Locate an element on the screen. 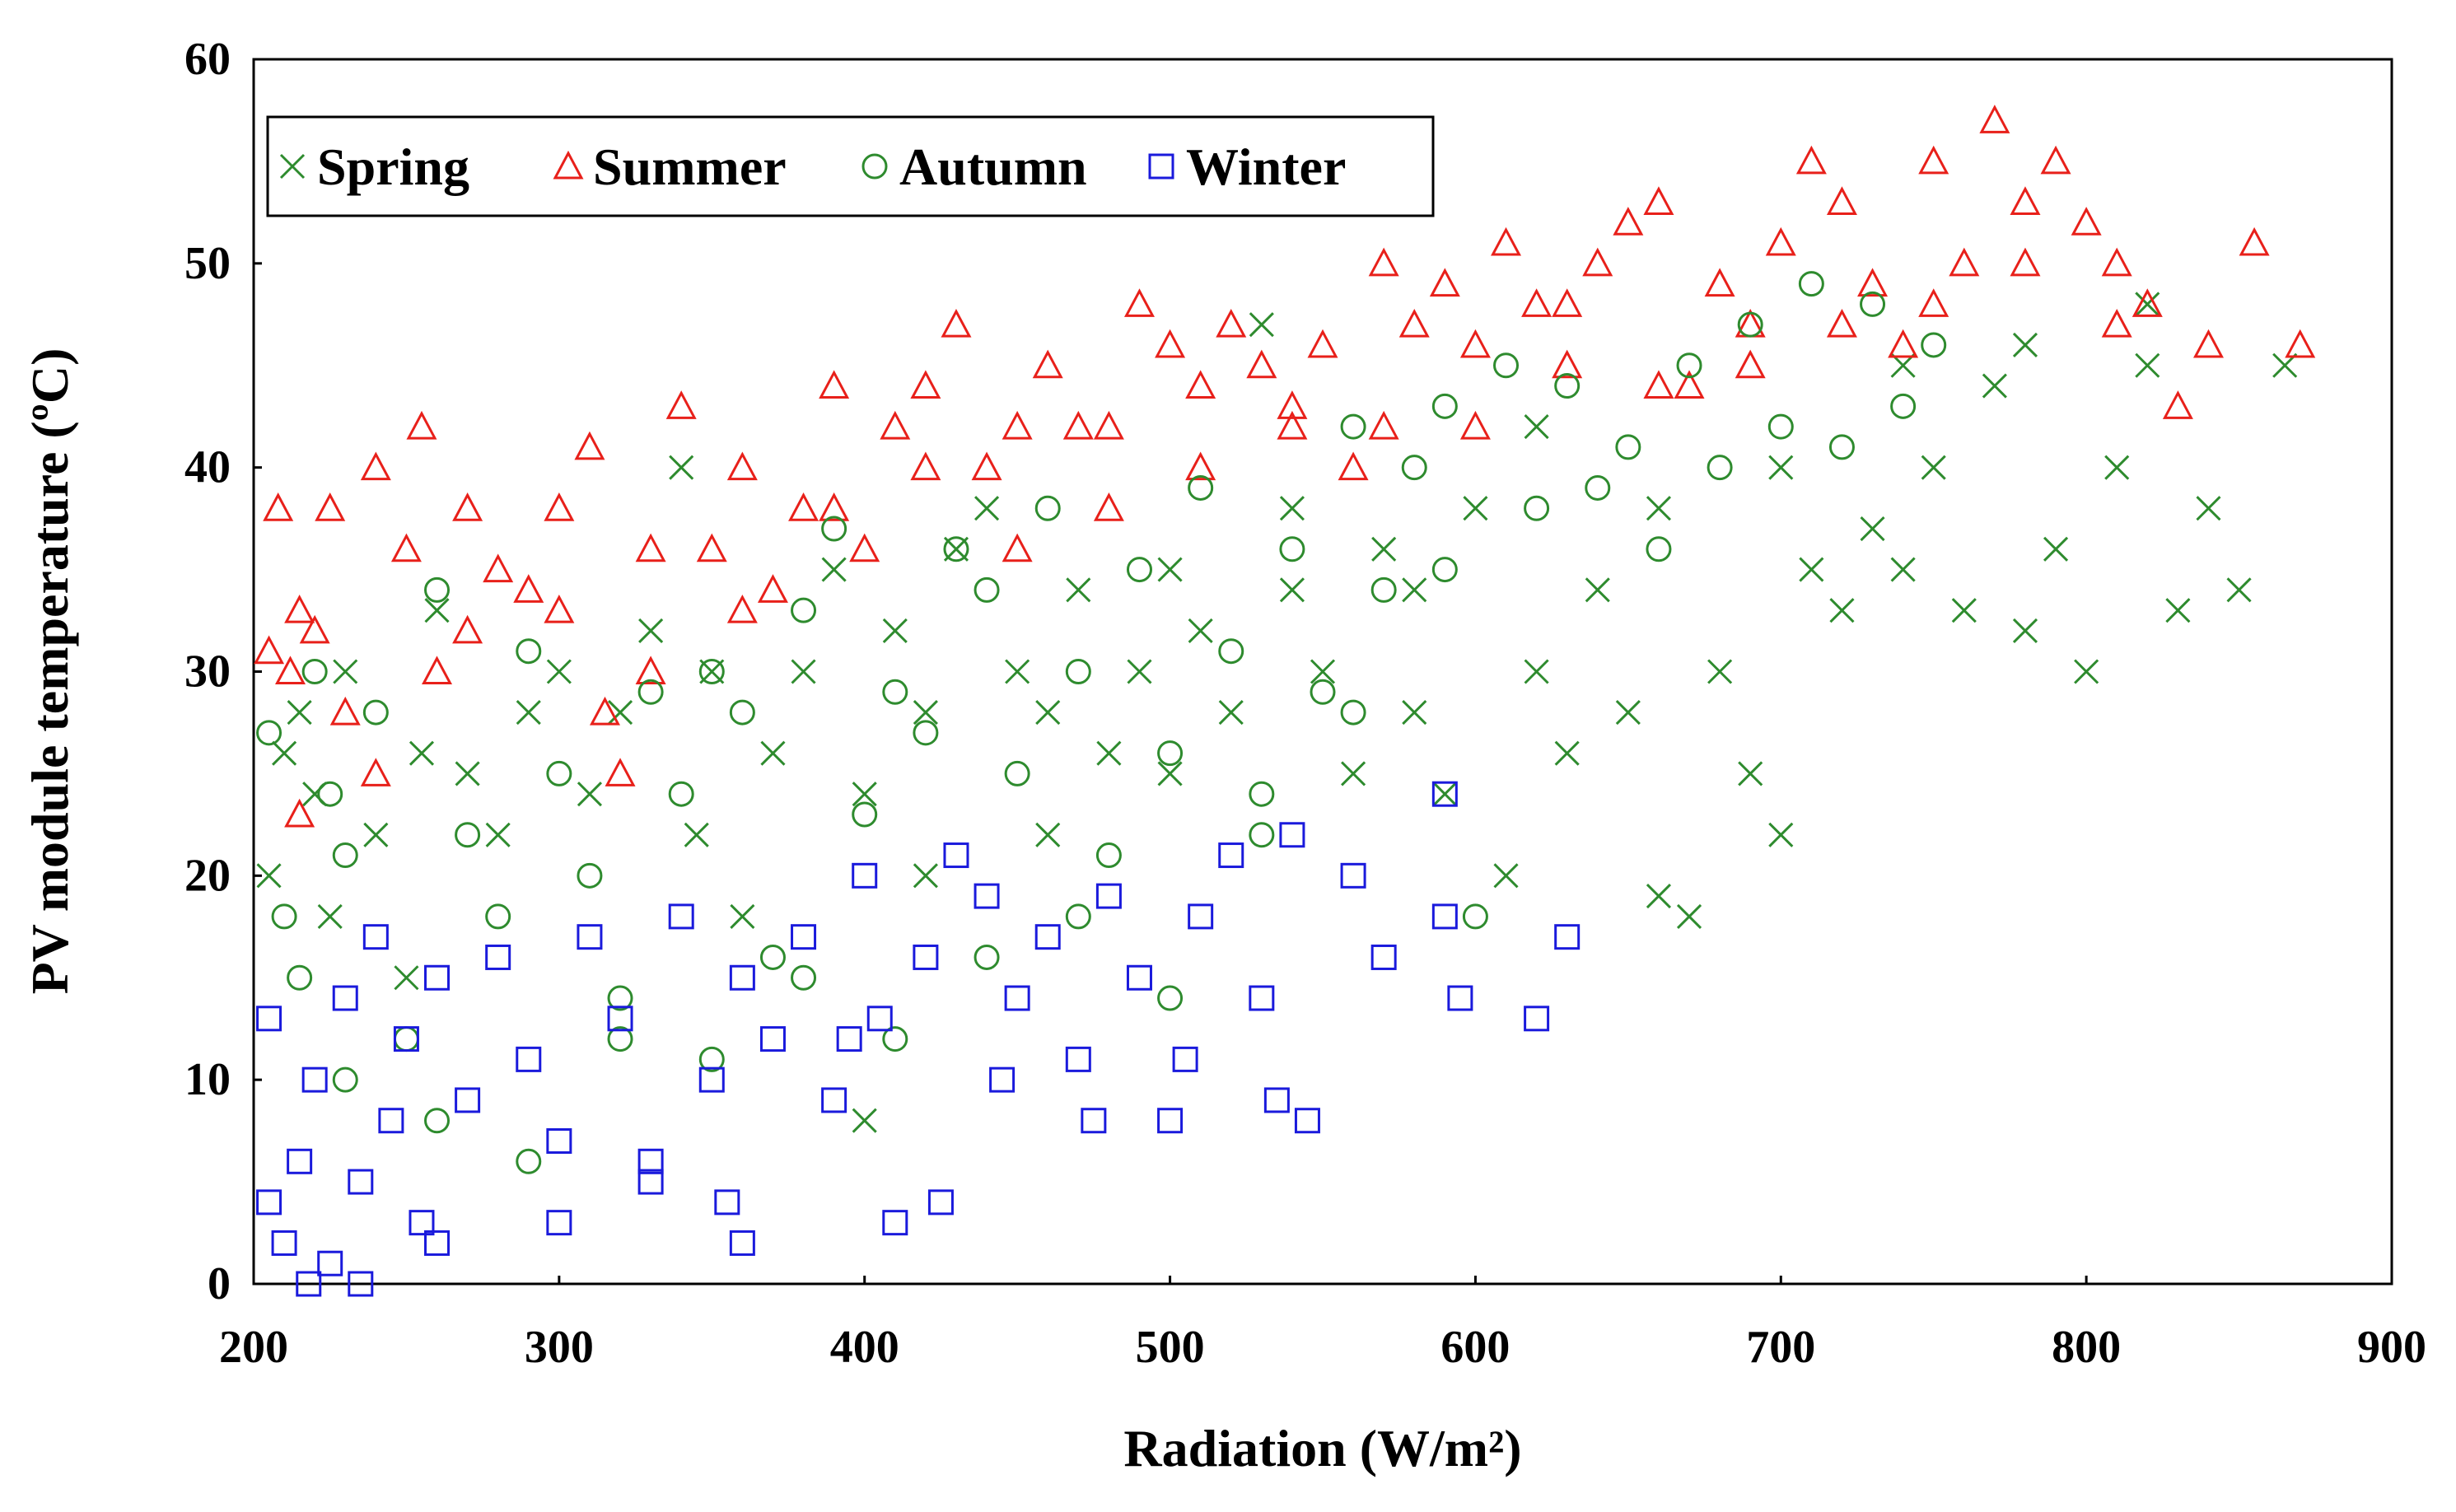  x-axis-ticks: 200 300 400 500 600 700 800 900 is located at coordinates (1322, 1324).